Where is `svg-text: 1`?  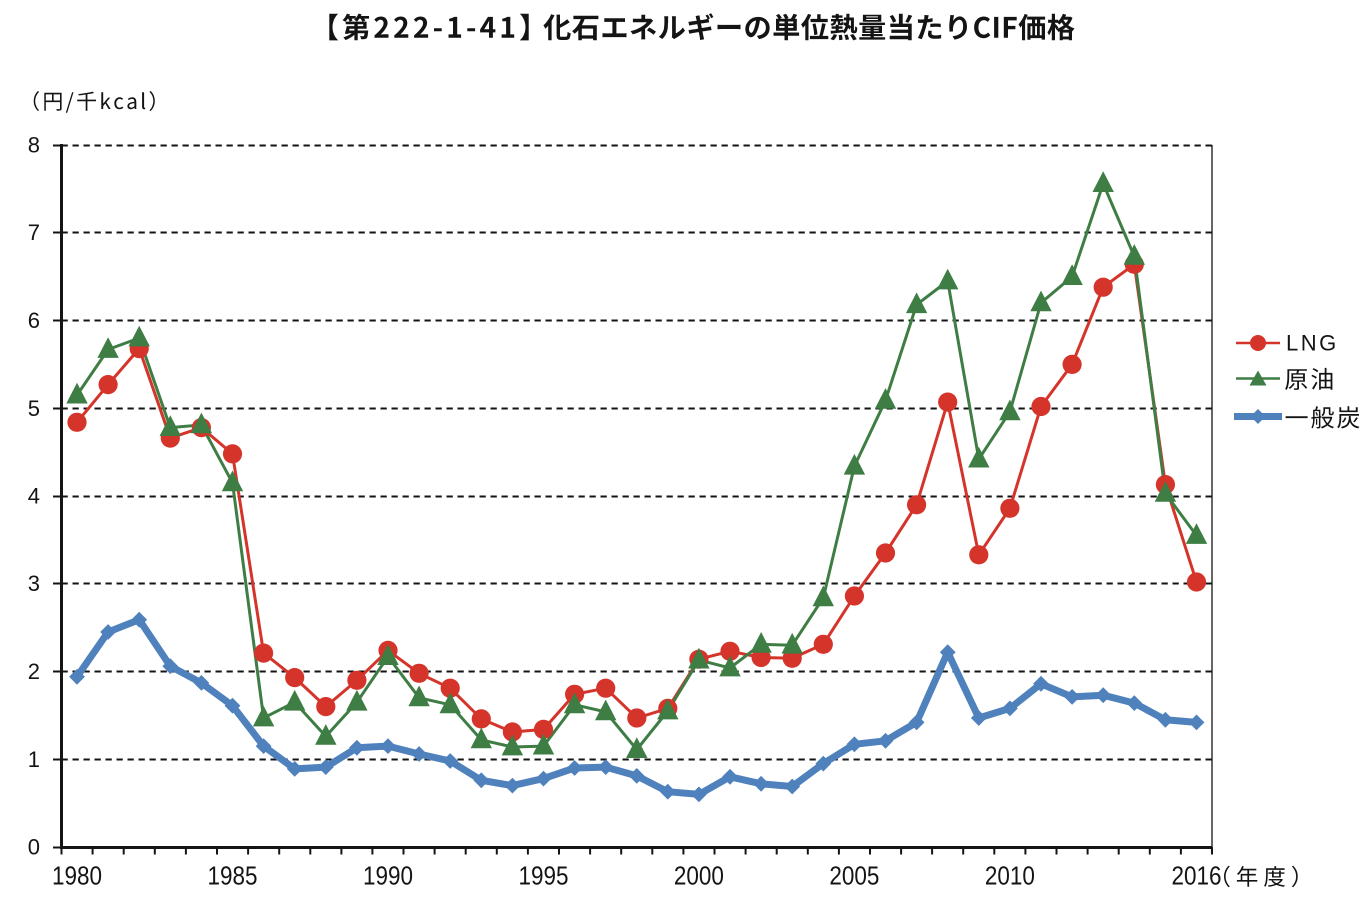
svg-text: 1 is located at coordinates (34, 759).